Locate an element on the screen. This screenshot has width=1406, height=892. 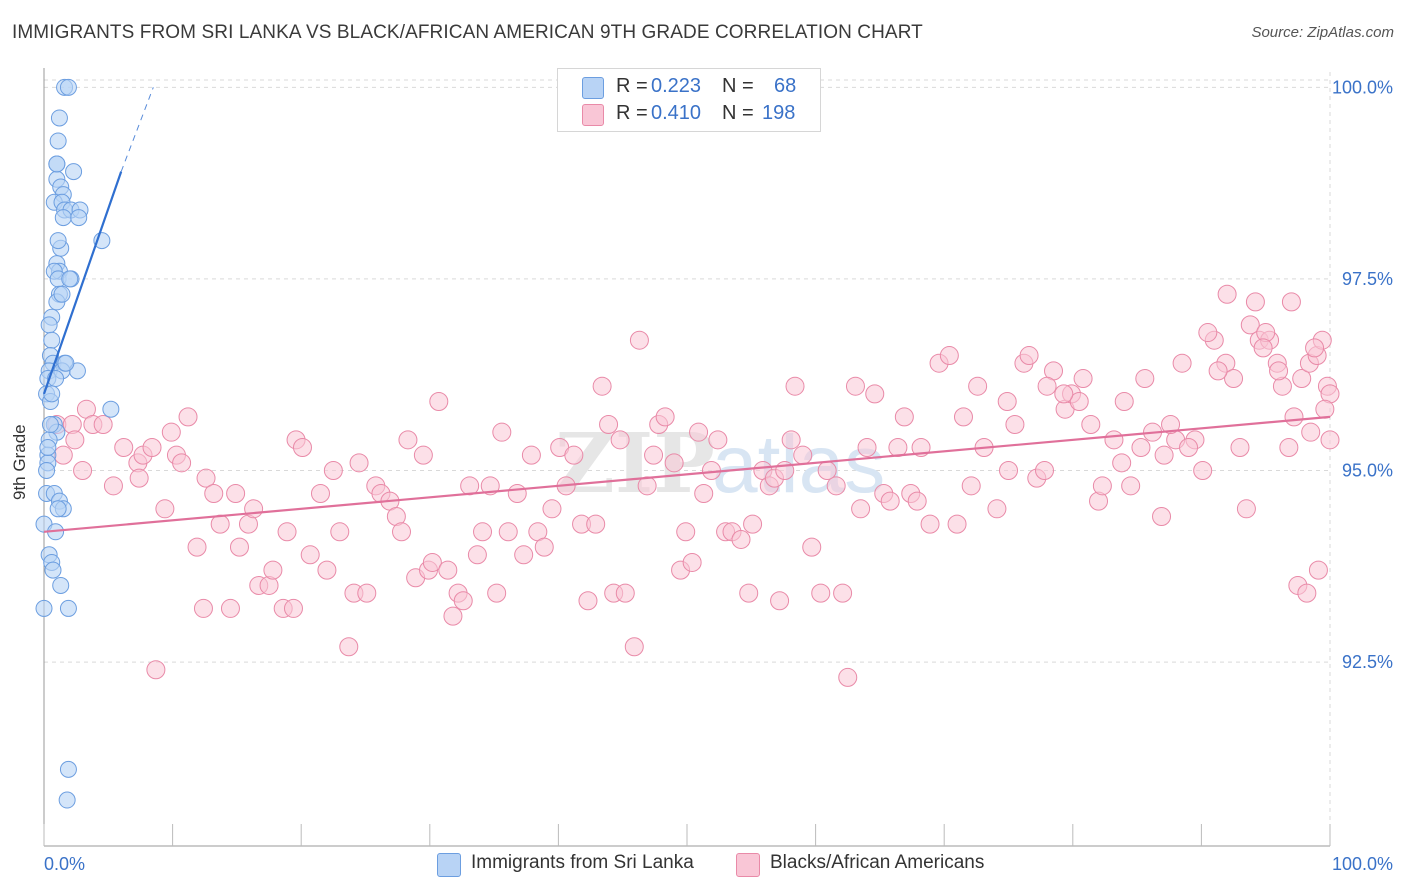
trend-line-blacks is located at coordinates (687, 474).